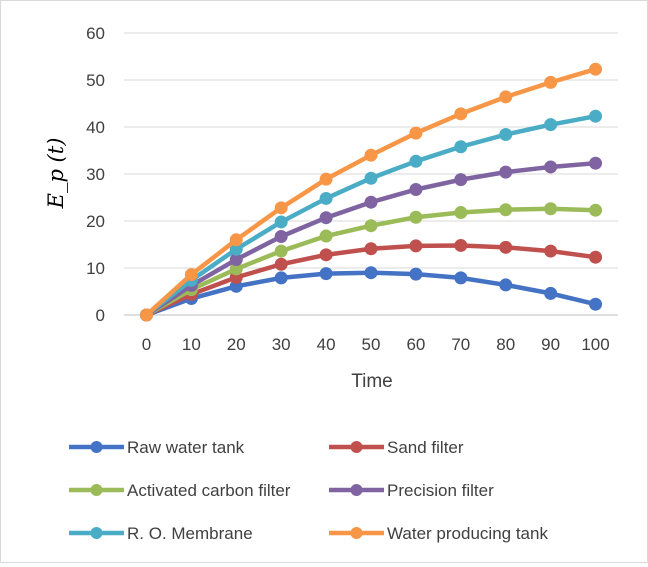 The image size is (648, 567). What do you see at coordinates (371, 344) in the screenshot?
I see `x-tick-label: 50` at bounding box center [371, 344].